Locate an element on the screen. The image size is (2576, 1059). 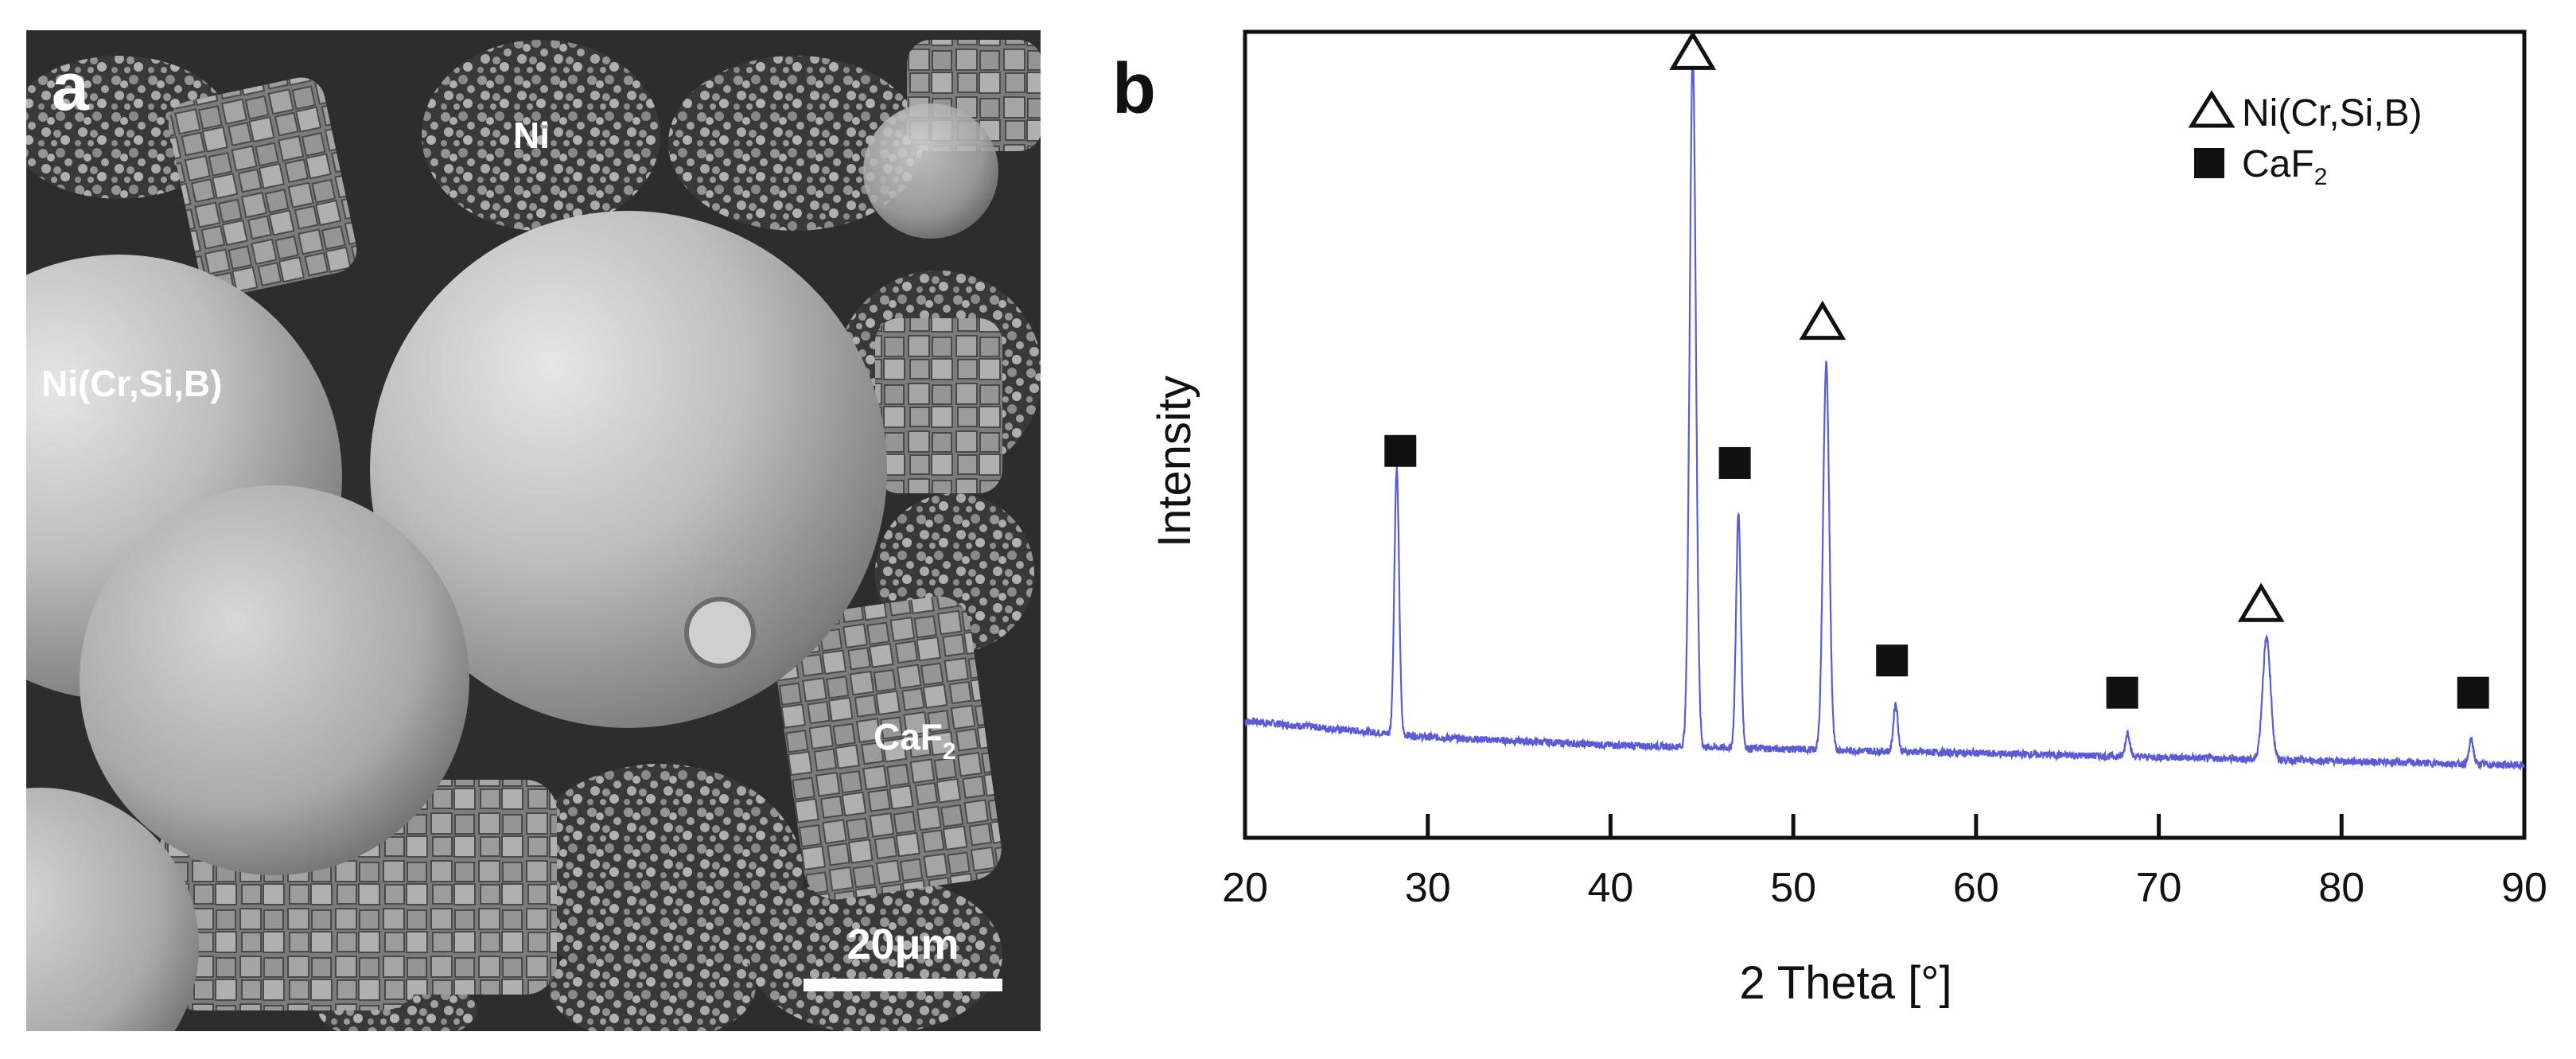
x-tick-label: 50 is located at coordinates (1793, 888).